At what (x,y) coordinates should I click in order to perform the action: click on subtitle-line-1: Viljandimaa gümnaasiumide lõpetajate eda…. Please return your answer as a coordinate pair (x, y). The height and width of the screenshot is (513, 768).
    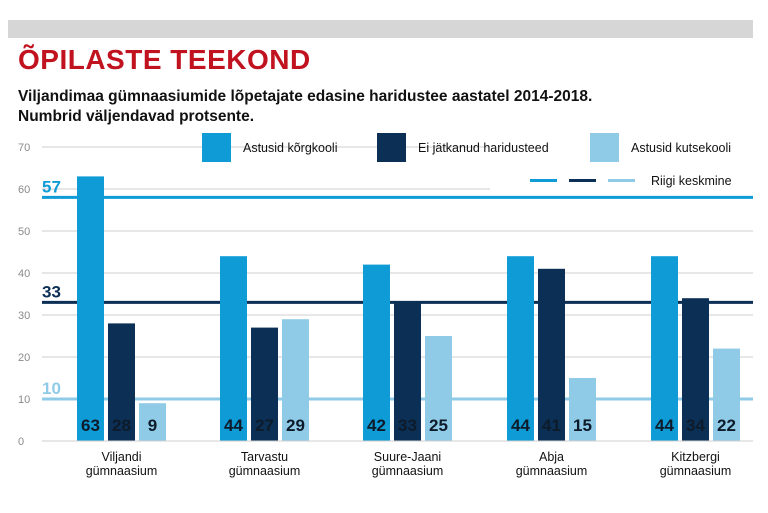
    Looking at the image, I should click on (305, 96).